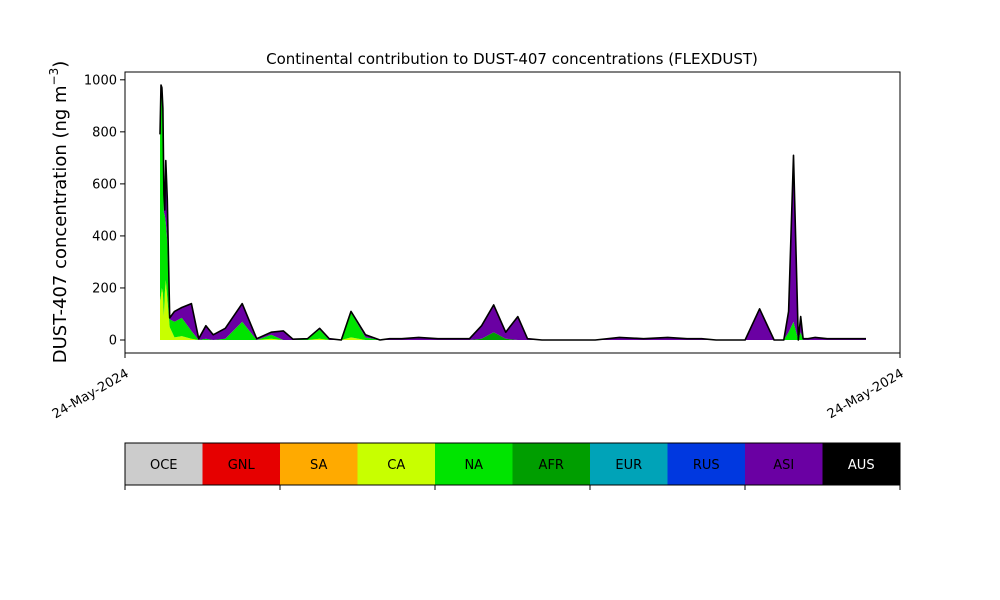  I want to click on legend-swatch-ca, so click(396, 464).